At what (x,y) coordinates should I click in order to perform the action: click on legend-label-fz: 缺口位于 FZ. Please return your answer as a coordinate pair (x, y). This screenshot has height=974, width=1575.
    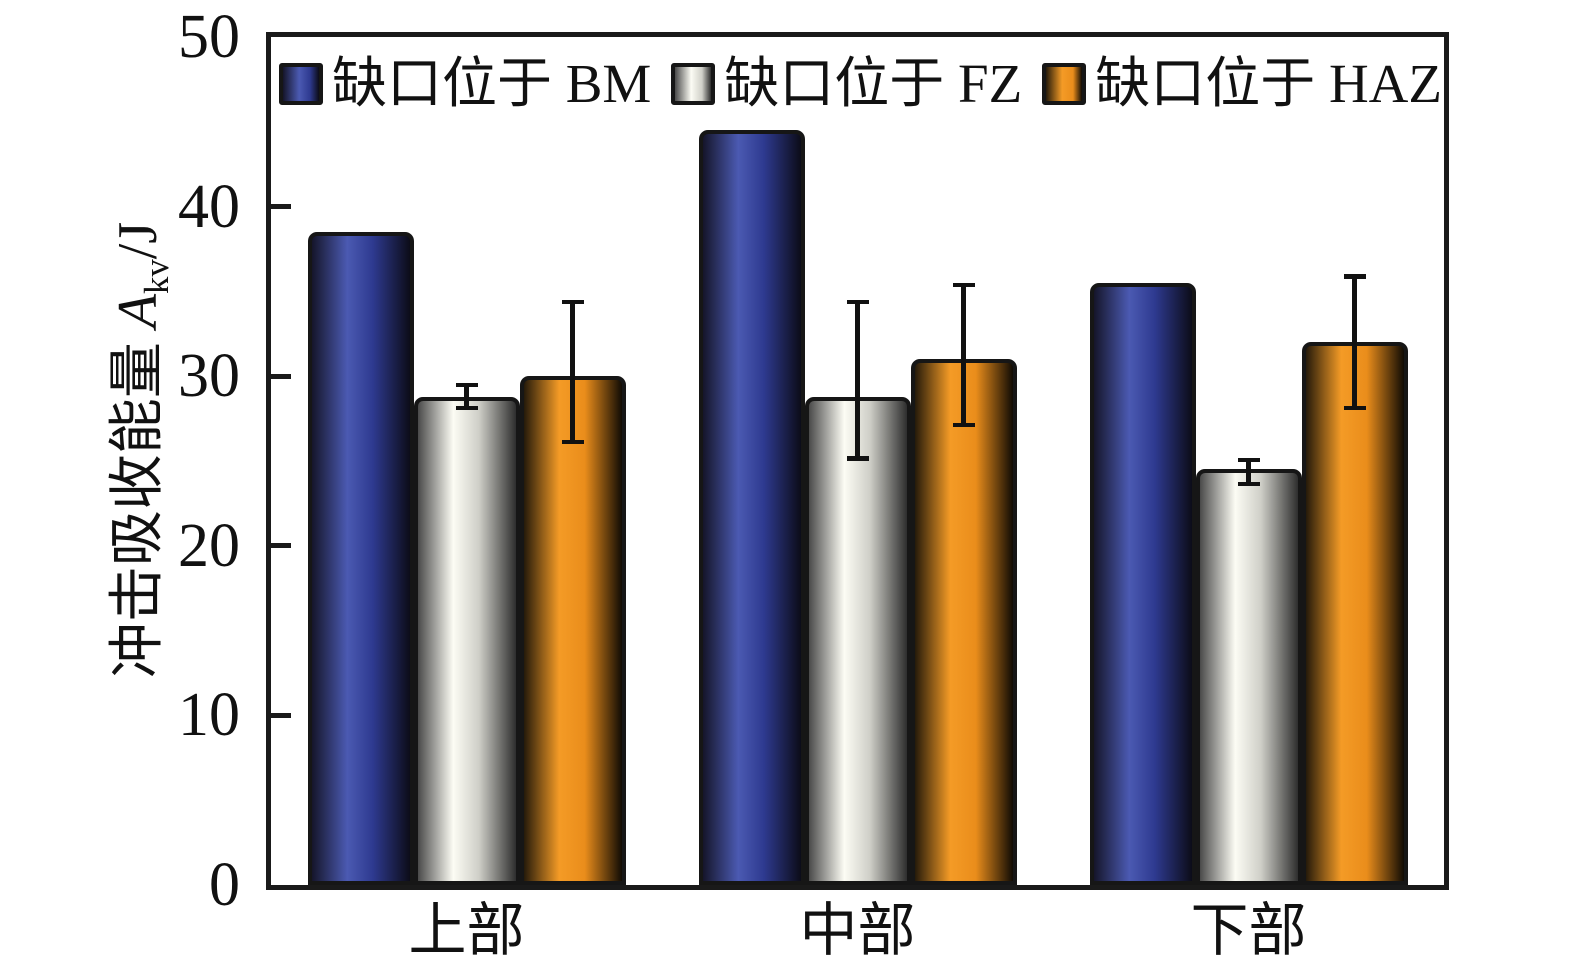
    Looking at the image, I should click on (873, 83).